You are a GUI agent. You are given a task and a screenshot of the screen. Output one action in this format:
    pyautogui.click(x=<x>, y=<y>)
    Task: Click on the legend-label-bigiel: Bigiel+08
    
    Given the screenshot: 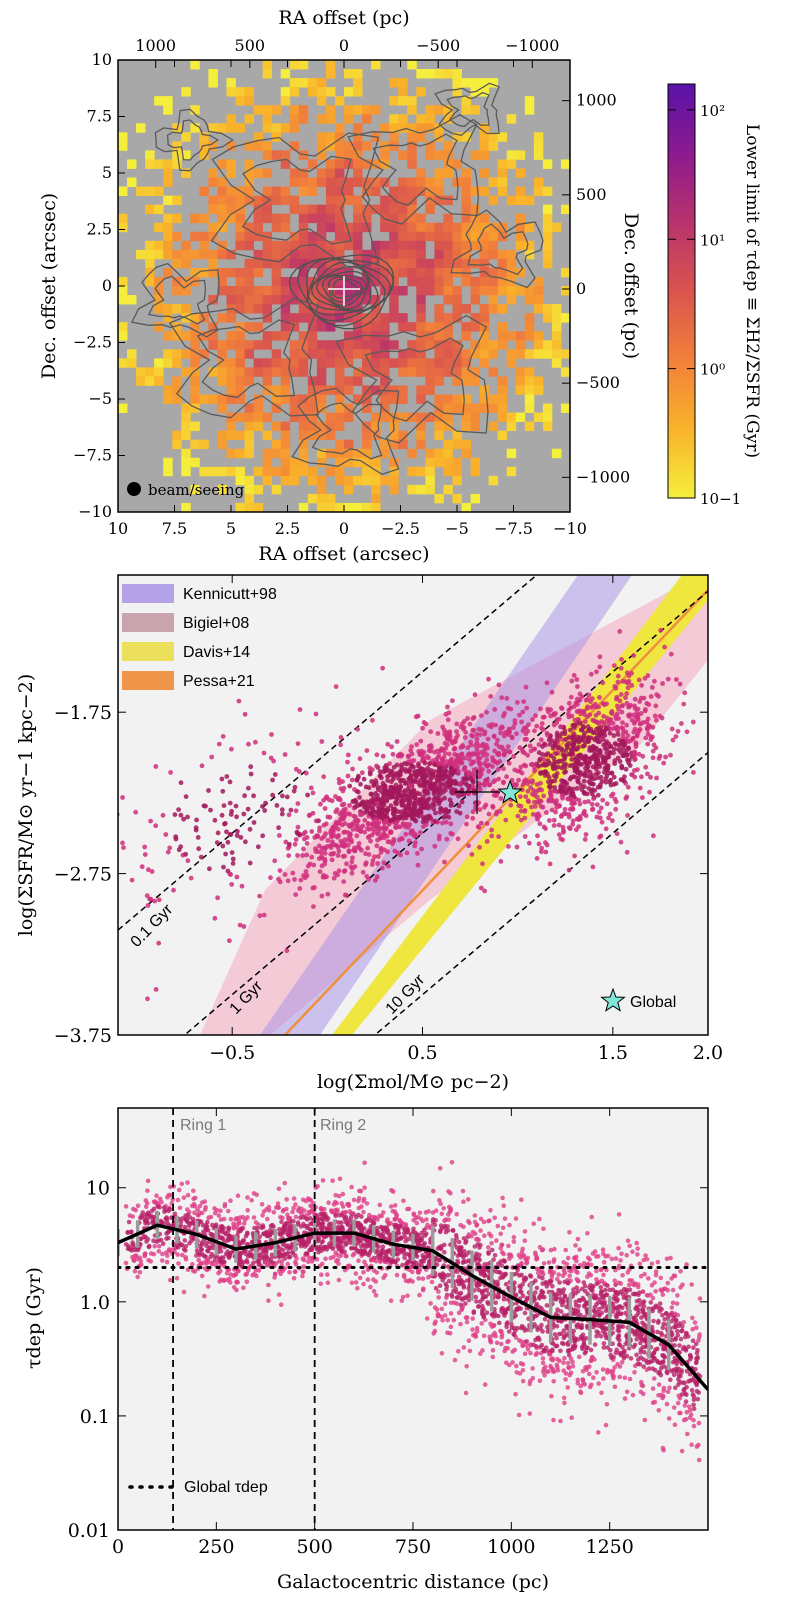 What is the action you would take?
    pyautogui.click(x=216, y=623)
    